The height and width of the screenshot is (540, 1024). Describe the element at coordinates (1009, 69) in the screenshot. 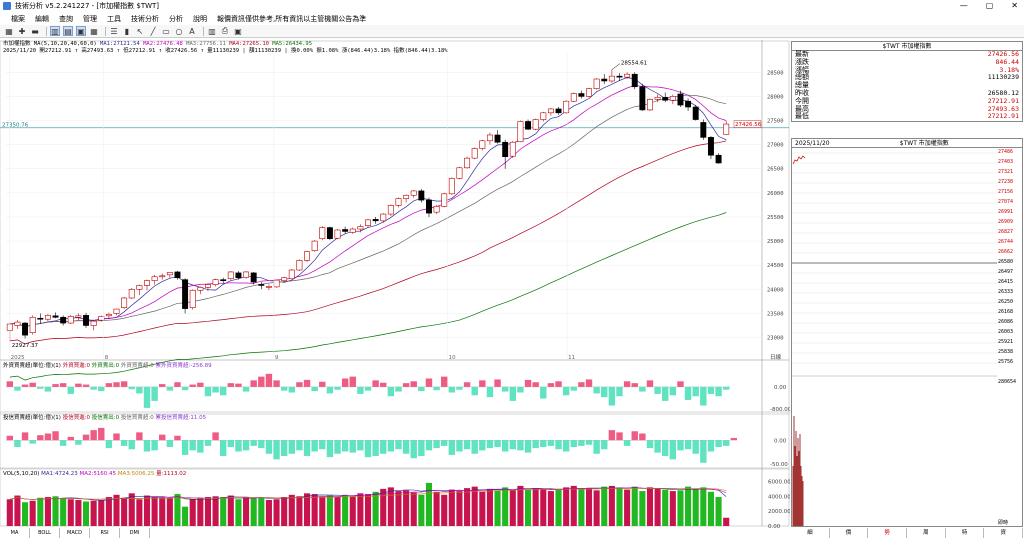

I see `quote-value: 3.18%` at that location.